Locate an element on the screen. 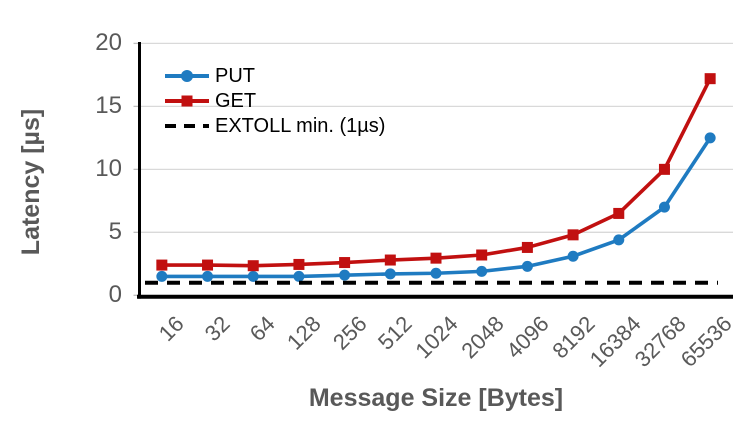 The image size is (747, 433). legend-item-put: PUT is located at coordinates (274, 76).